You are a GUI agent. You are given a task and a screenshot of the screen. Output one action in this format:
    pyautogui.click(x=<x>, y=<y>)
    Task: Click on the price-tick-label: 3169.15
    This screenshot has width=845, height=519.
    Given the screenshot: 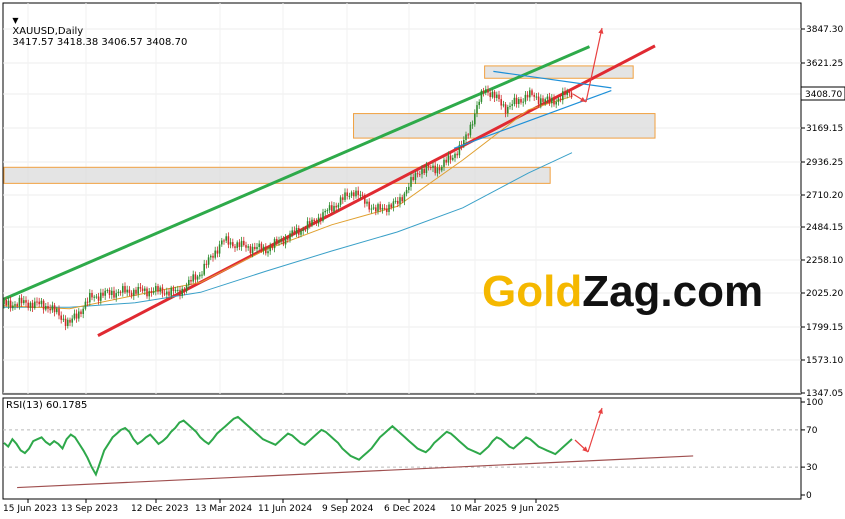 What is the action you would take?
    pyautogui.click(x=824, y=129)
    